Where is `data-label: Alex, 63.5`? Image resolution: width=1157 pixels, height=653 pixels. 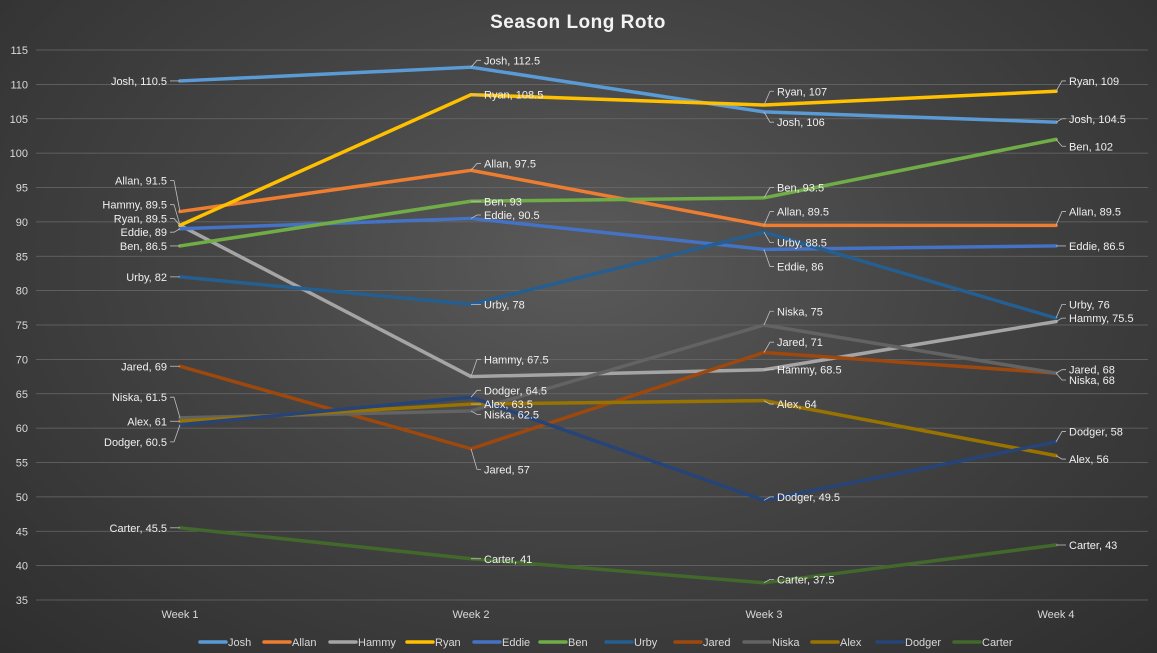
data-label: Alex, 63.5 is located at coordinates (508, 405).